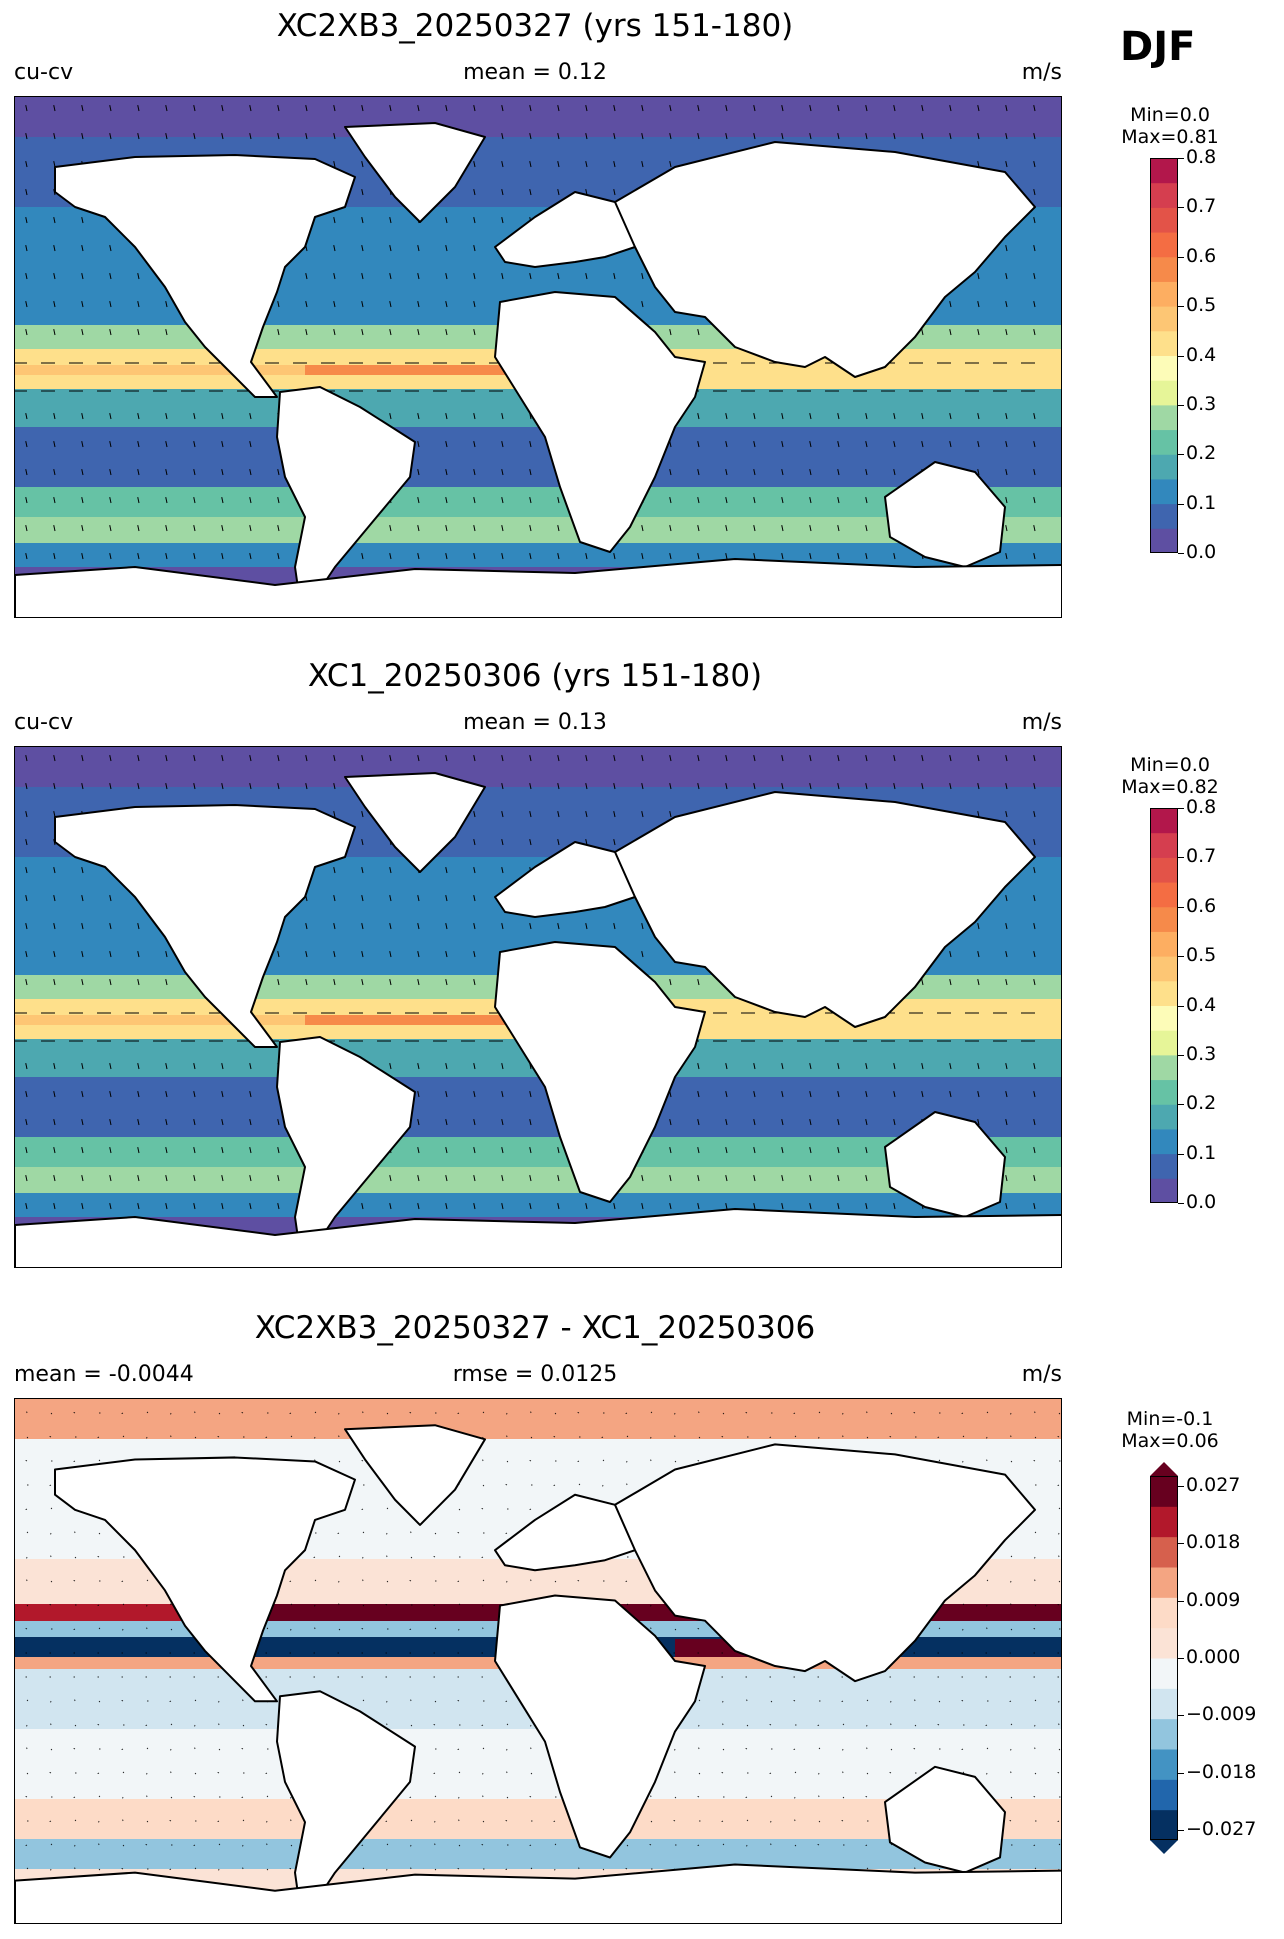 This screenshot has width=1284, height=1939. Describe the element at coordinates (600, 1072) in the screenshot. I see `africa-landmass` at that location.